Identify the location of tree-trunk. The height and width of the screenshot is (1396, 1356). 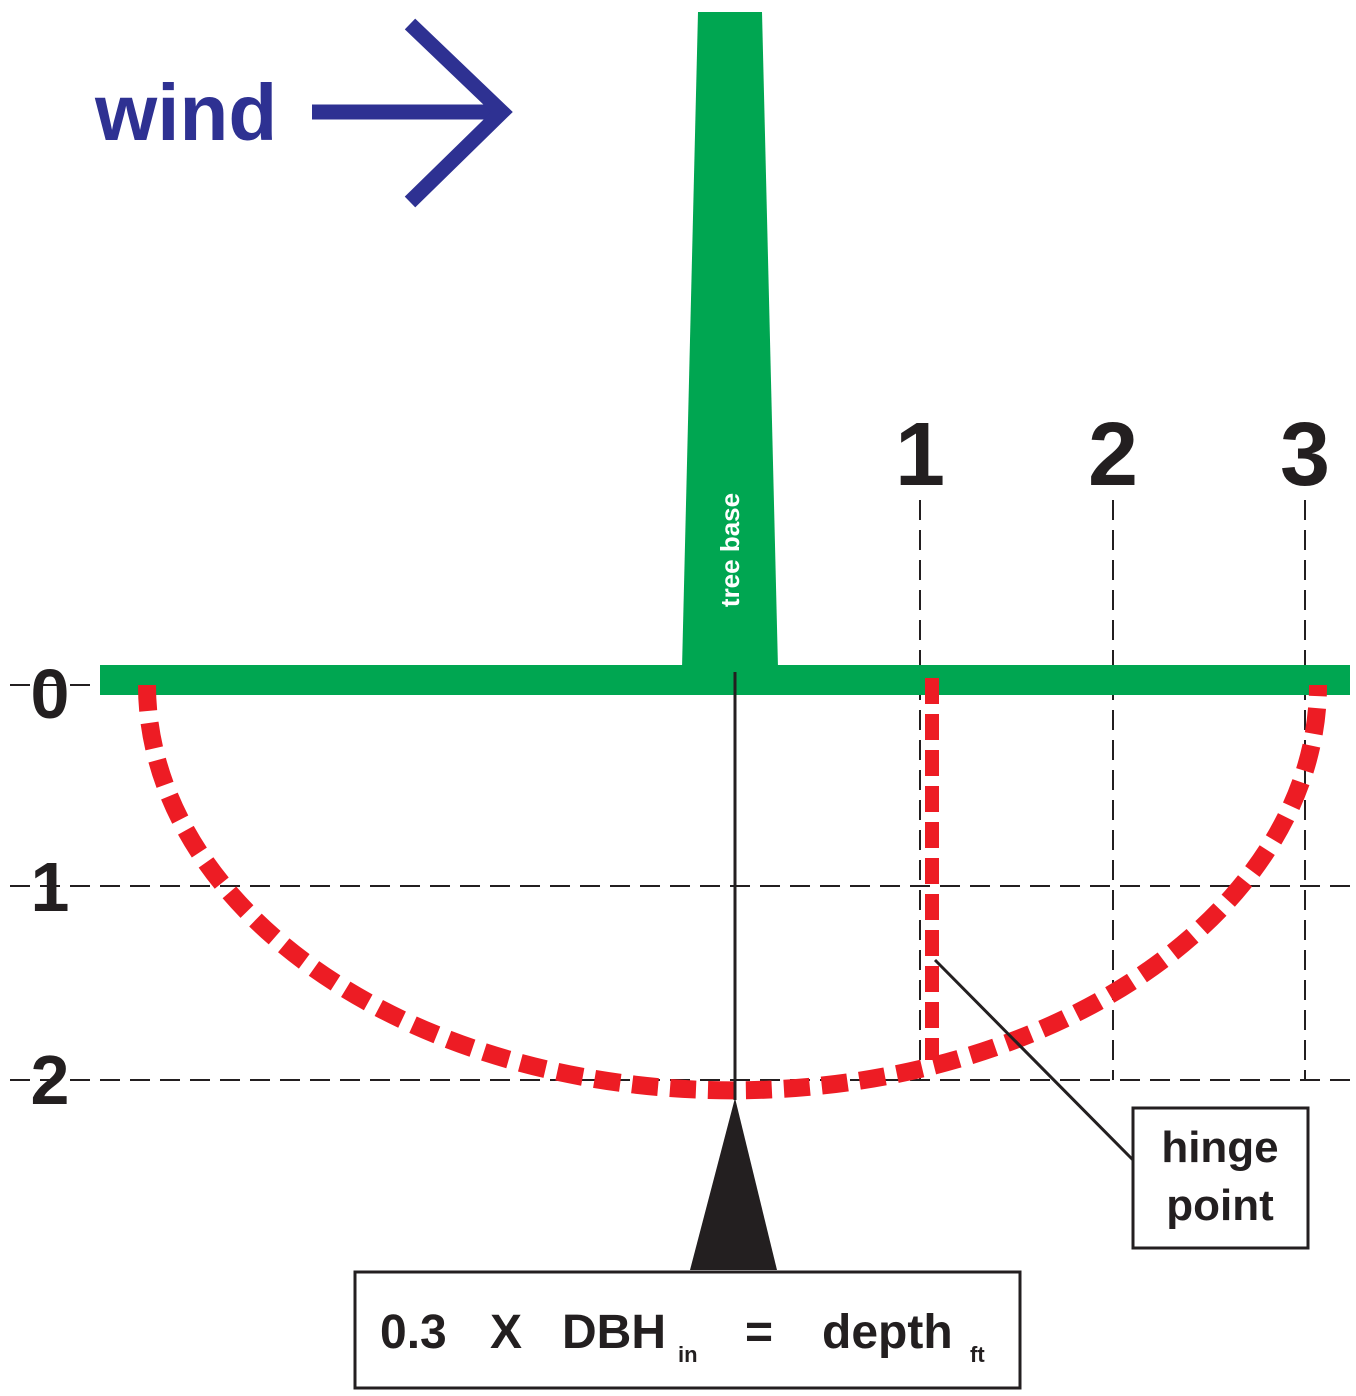
(730, 340).